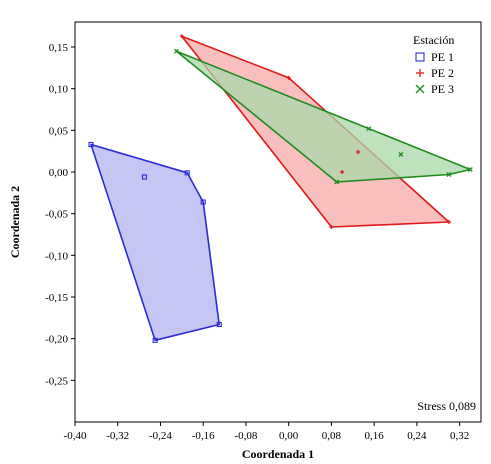 The height and width of the screenshot is (464, 491). I want to click on y-axis-title: Coordenada 2, so click(15, 222).